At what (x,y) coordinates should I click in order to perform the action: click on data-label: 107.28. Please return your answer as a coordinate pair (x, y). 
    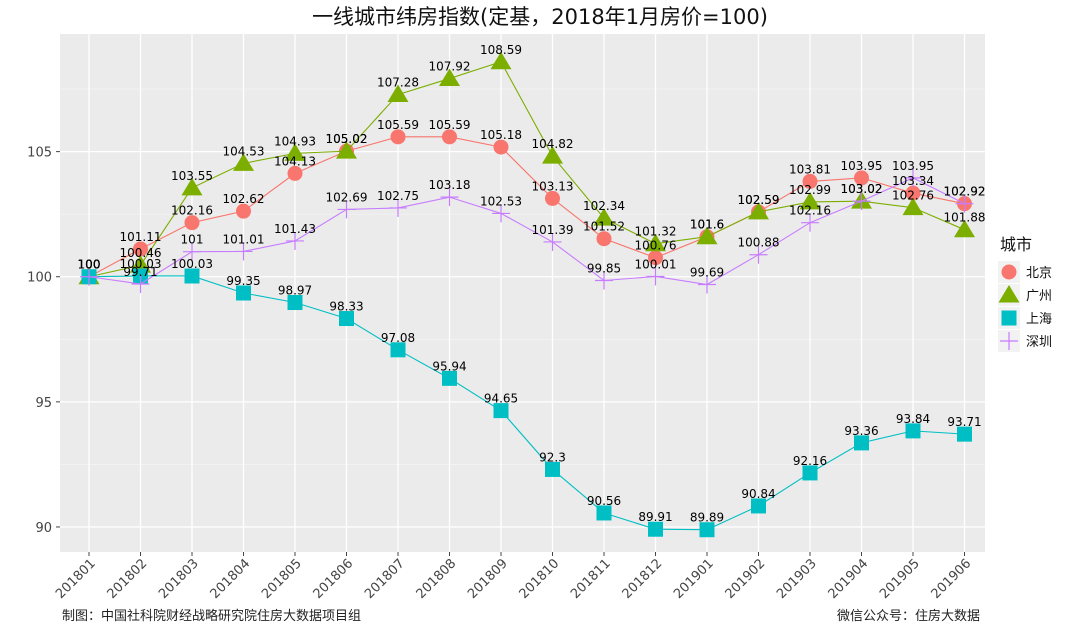
    Looking at the image, I should click on (398, 83).